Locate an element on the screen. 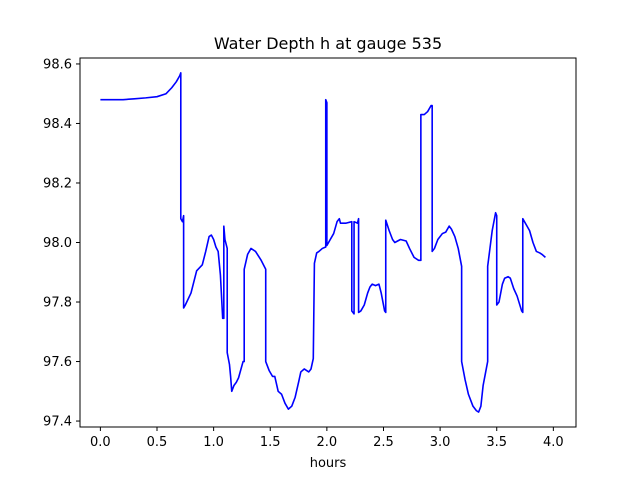 This screenshot has height=480, width=640. x-tick-label: 2.0 is located at coordinates (327, 442).